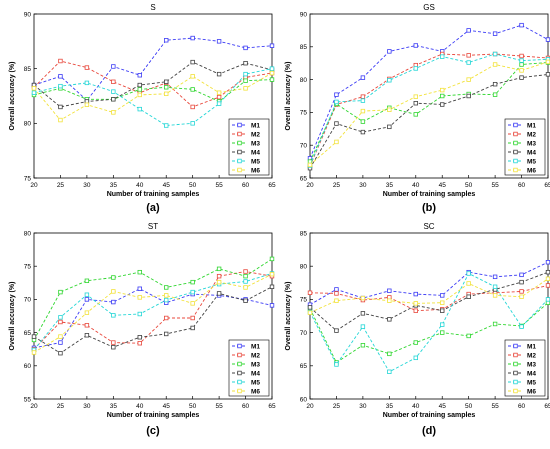 This screenshot has height=449, width=550. I want to click on series-line-M5, so click(153, 97).